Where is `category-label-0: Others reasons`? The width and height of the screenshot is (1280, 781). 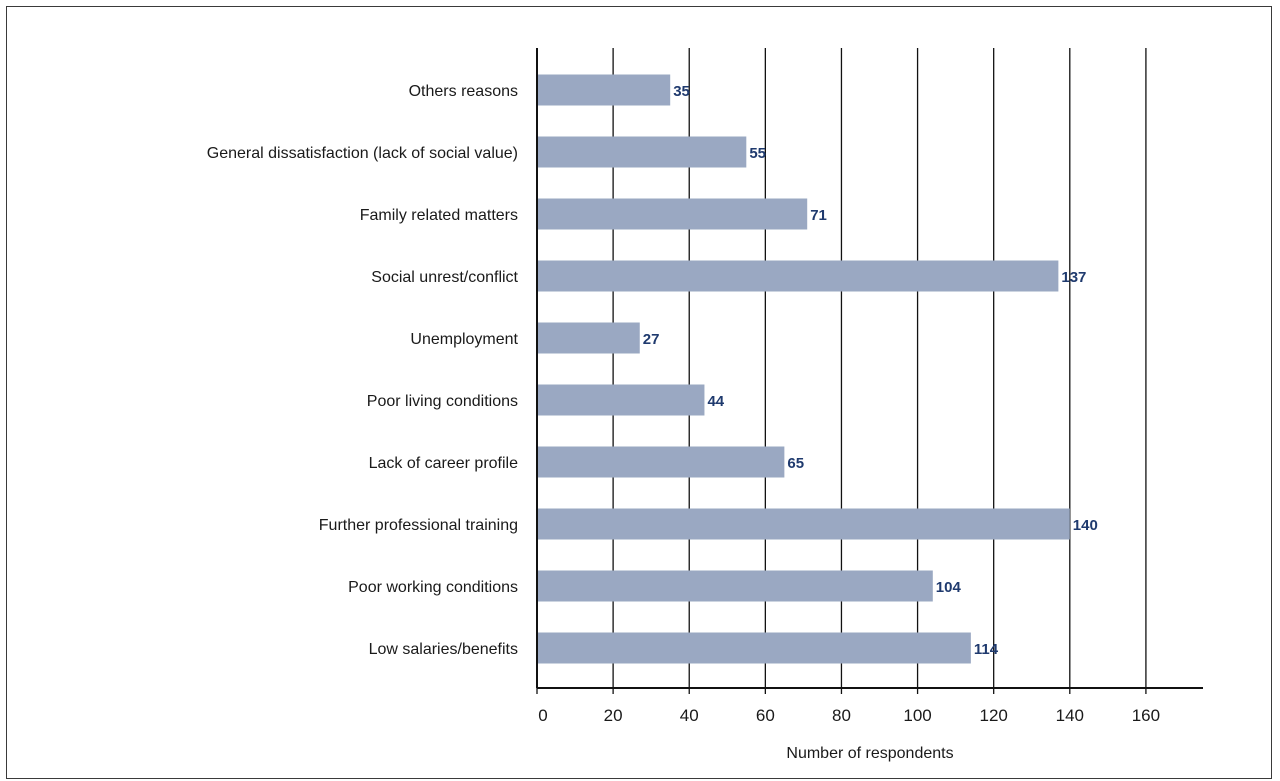
category-label-0: Others reasons is located at coordinates (463, 91).